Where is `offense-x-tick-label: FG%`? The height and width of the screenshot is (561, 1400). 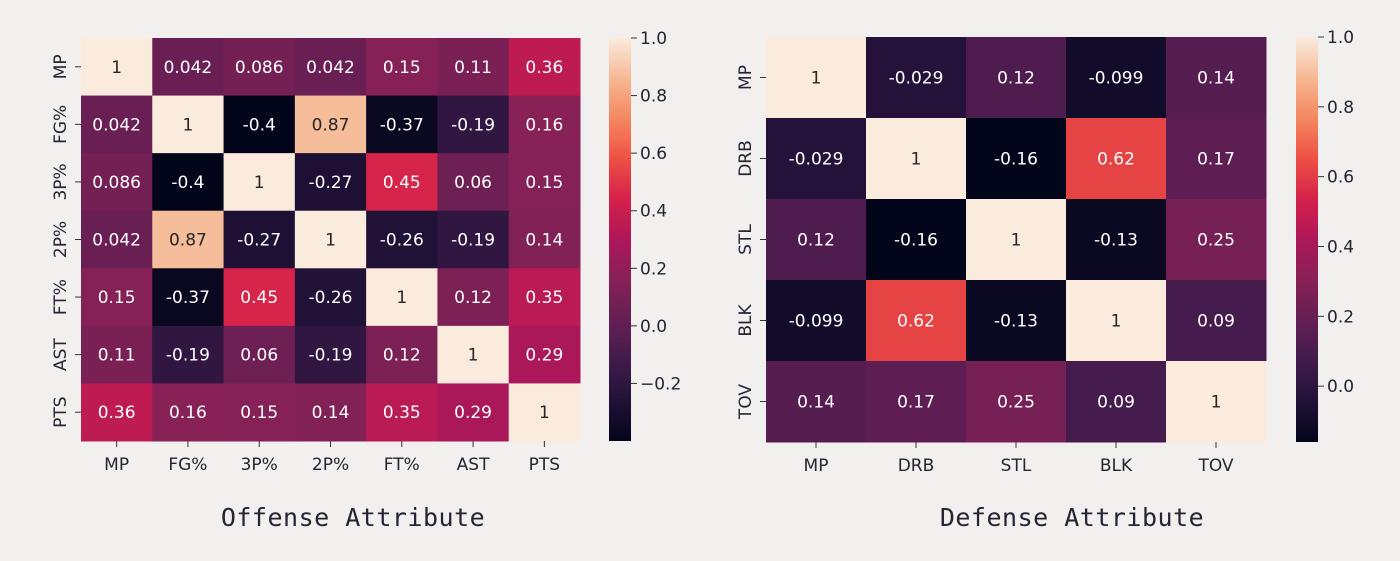 offense-x-tick-label: FG% is located at coordinates (187, 465).